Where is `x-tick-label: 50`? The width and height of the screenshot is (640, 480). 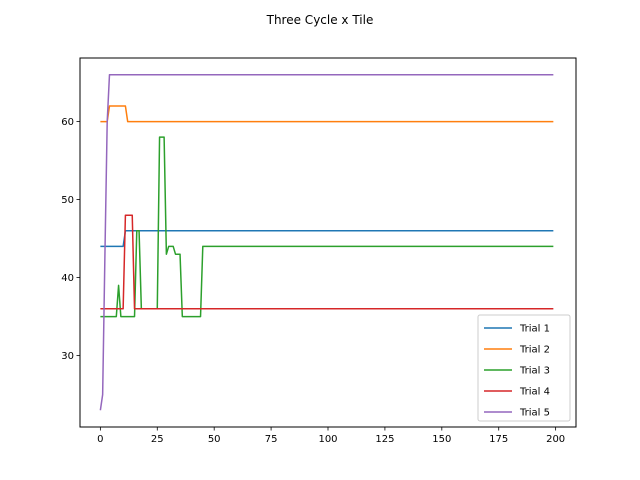
x-tick-label: 50 is located at coordinates (214, 439).